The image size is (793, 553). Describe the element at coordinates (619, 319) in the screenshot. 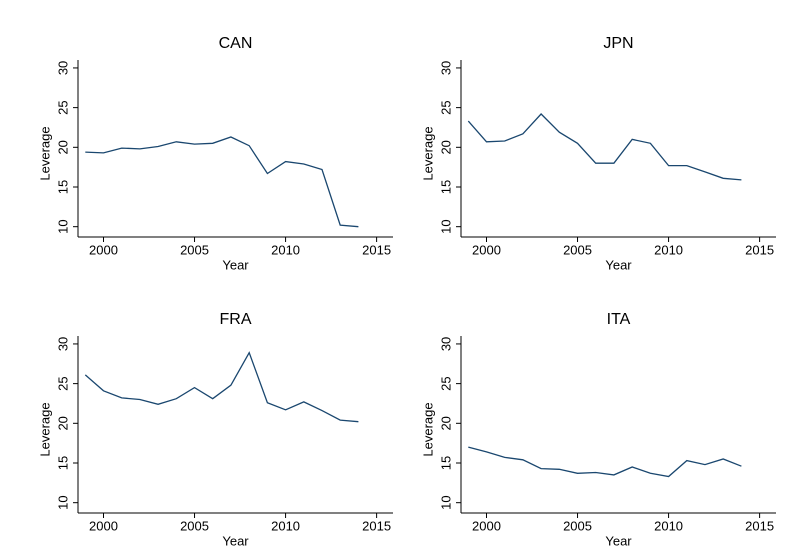

I see `panel-title: ITA` at that location.